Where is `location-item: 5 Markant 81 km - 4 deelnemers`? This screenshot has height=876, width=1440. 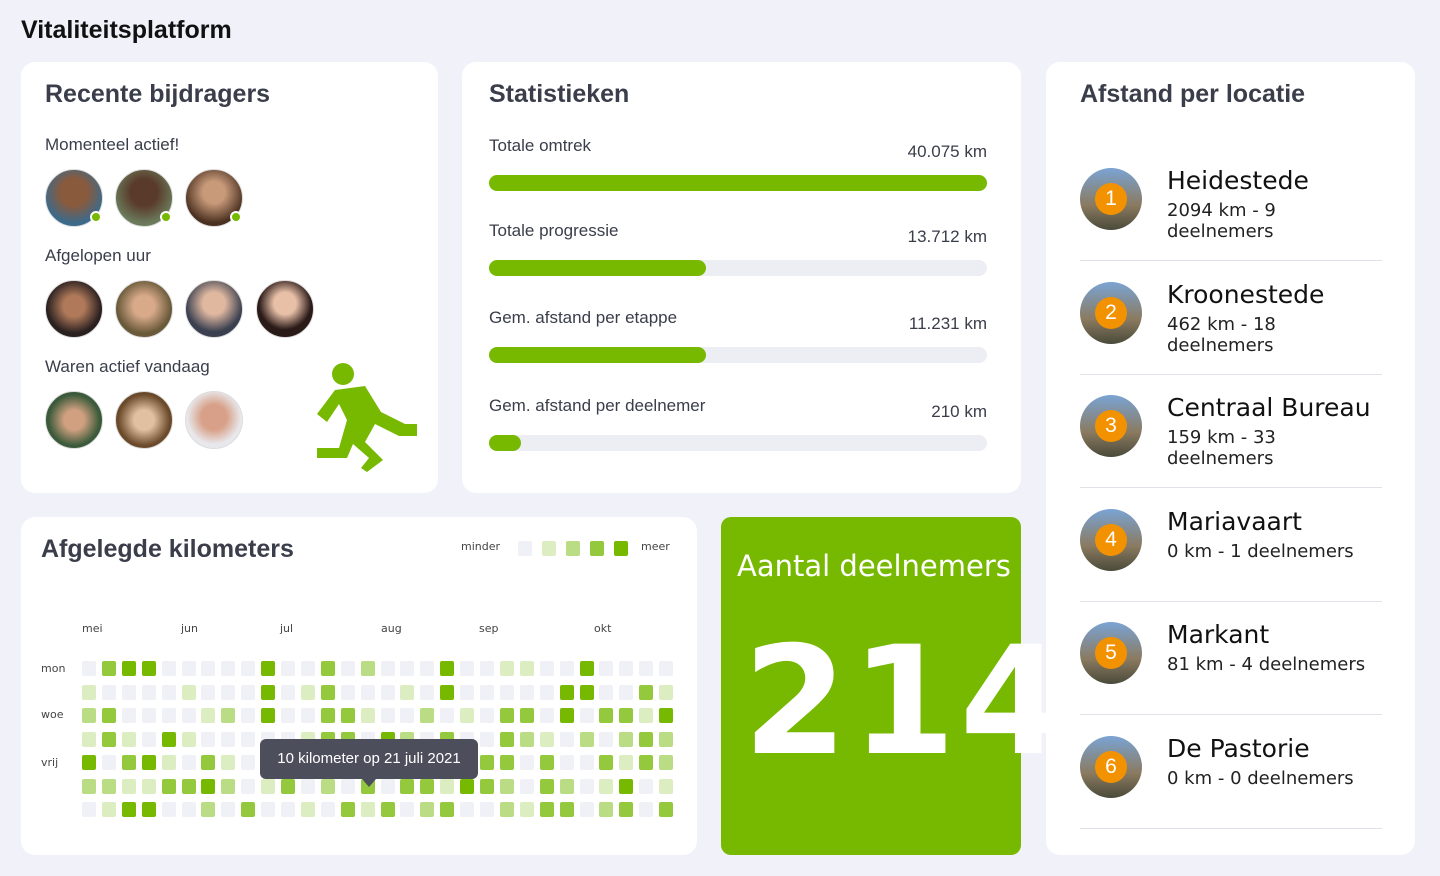
location-item: 5 Markant 81 km - 4 deelnemers is located at coordinates (1231, 658).